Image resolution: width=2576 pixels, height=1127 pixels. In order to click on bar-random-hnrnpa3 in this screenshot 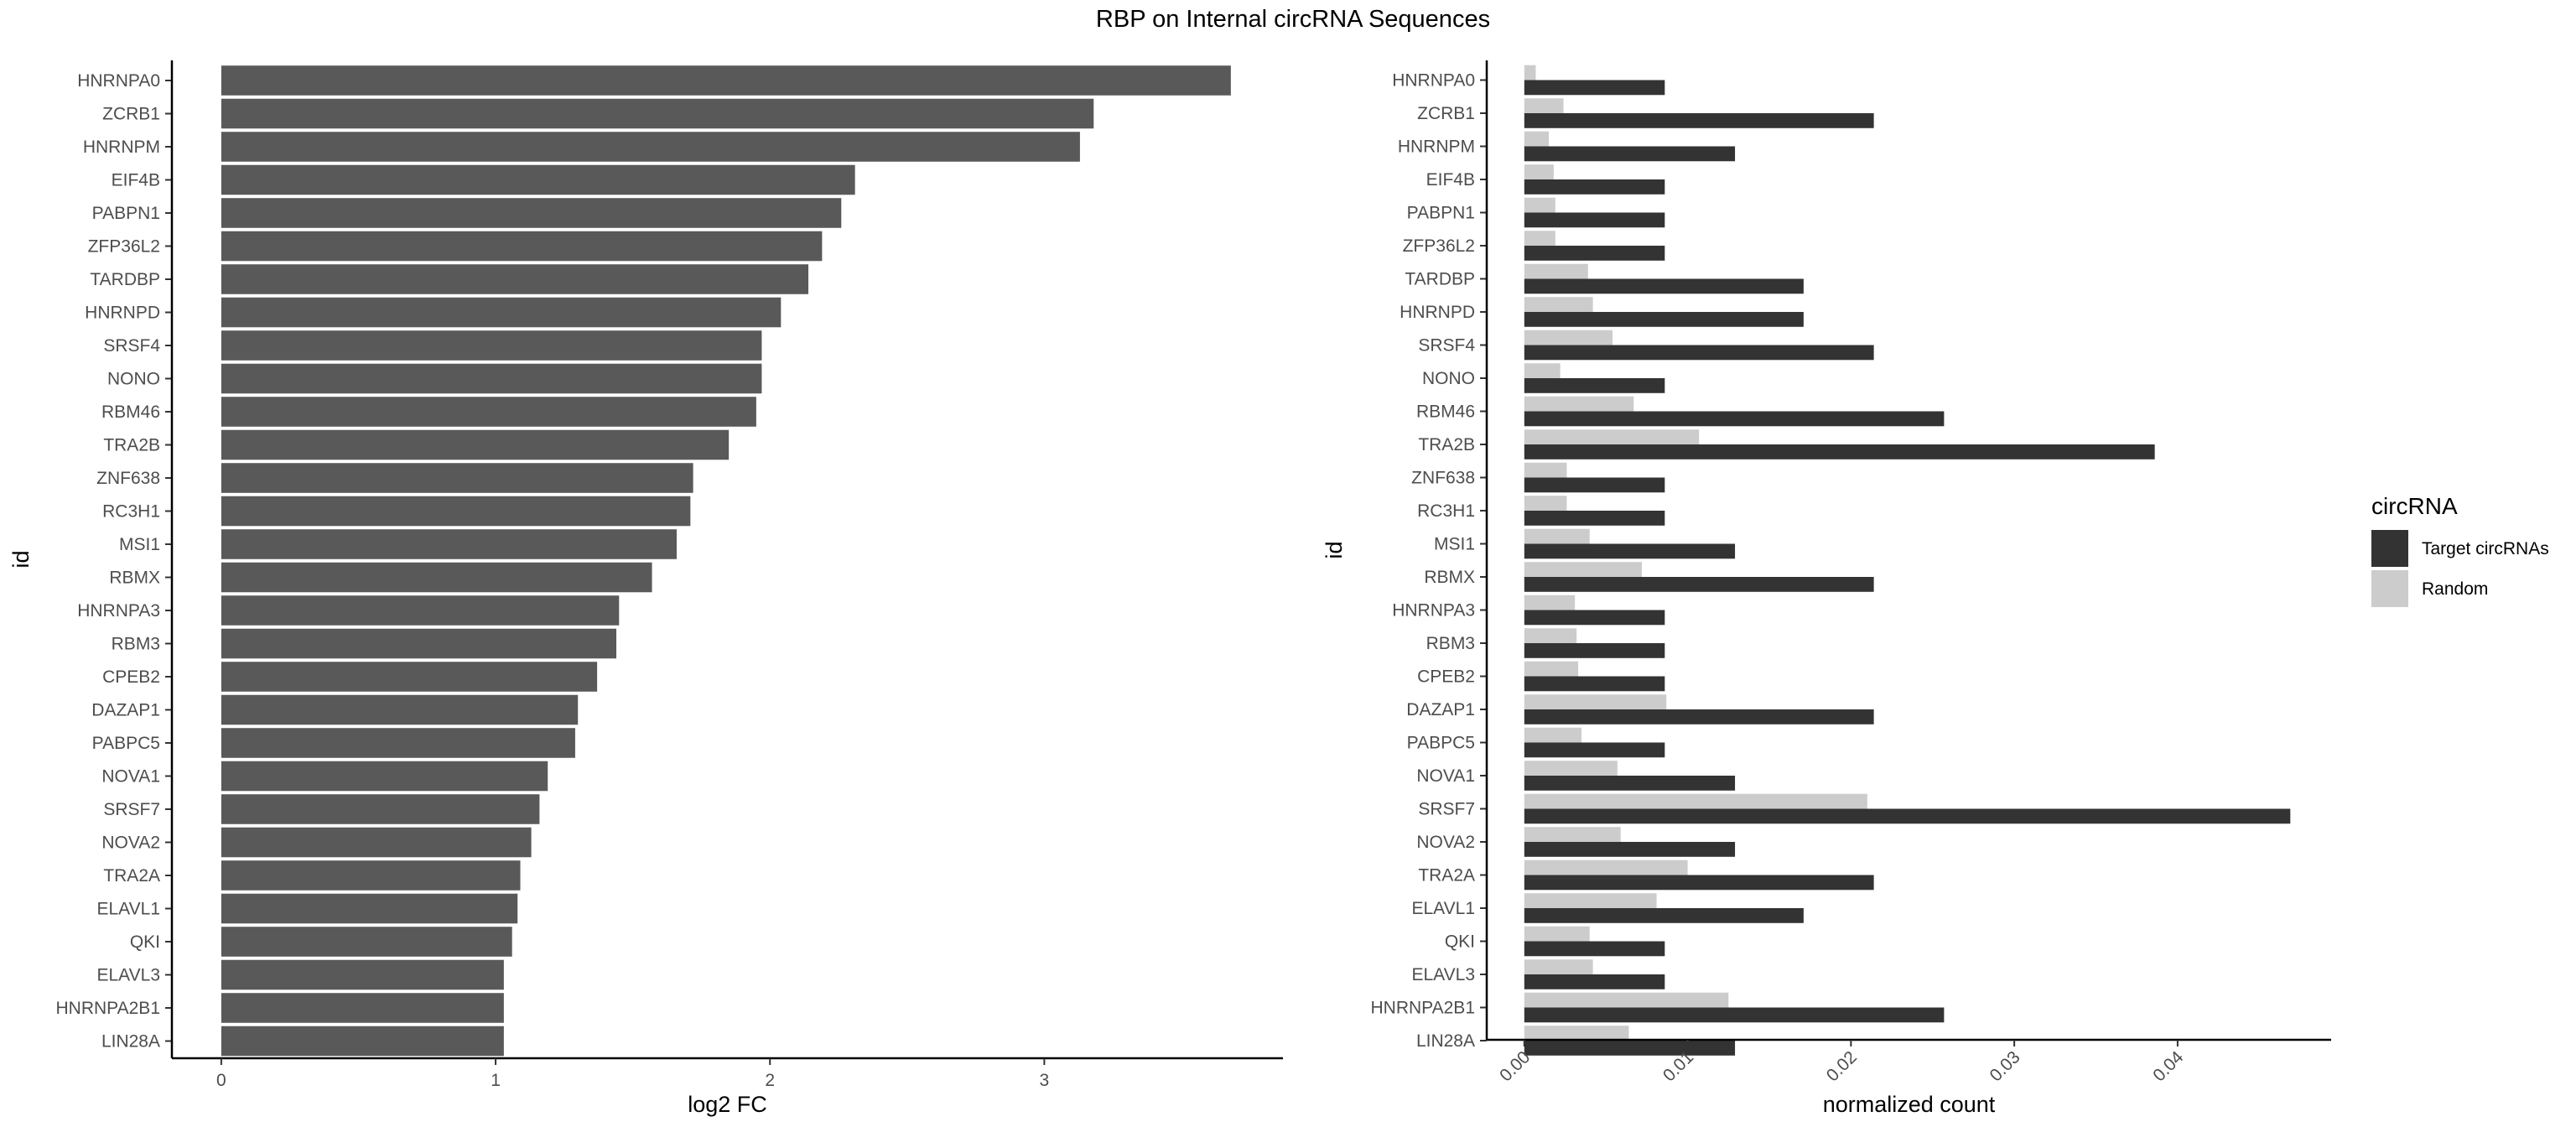, I will do `click(1550, 602)`.